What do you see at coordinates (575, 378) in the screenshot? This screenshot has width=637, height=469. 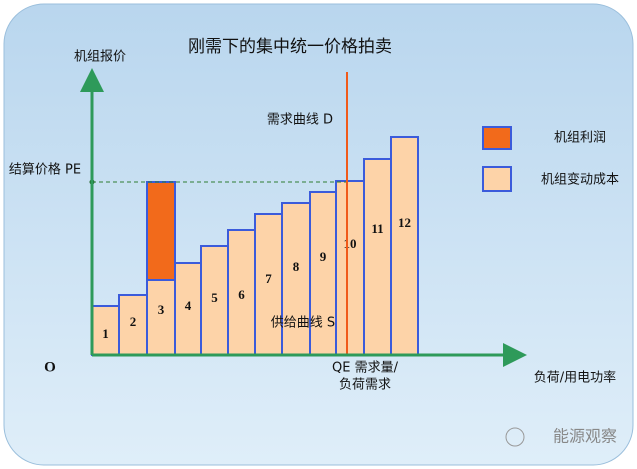 I see `x-axis-label: 负荷/用电功率` at bounding box center [575, 378].